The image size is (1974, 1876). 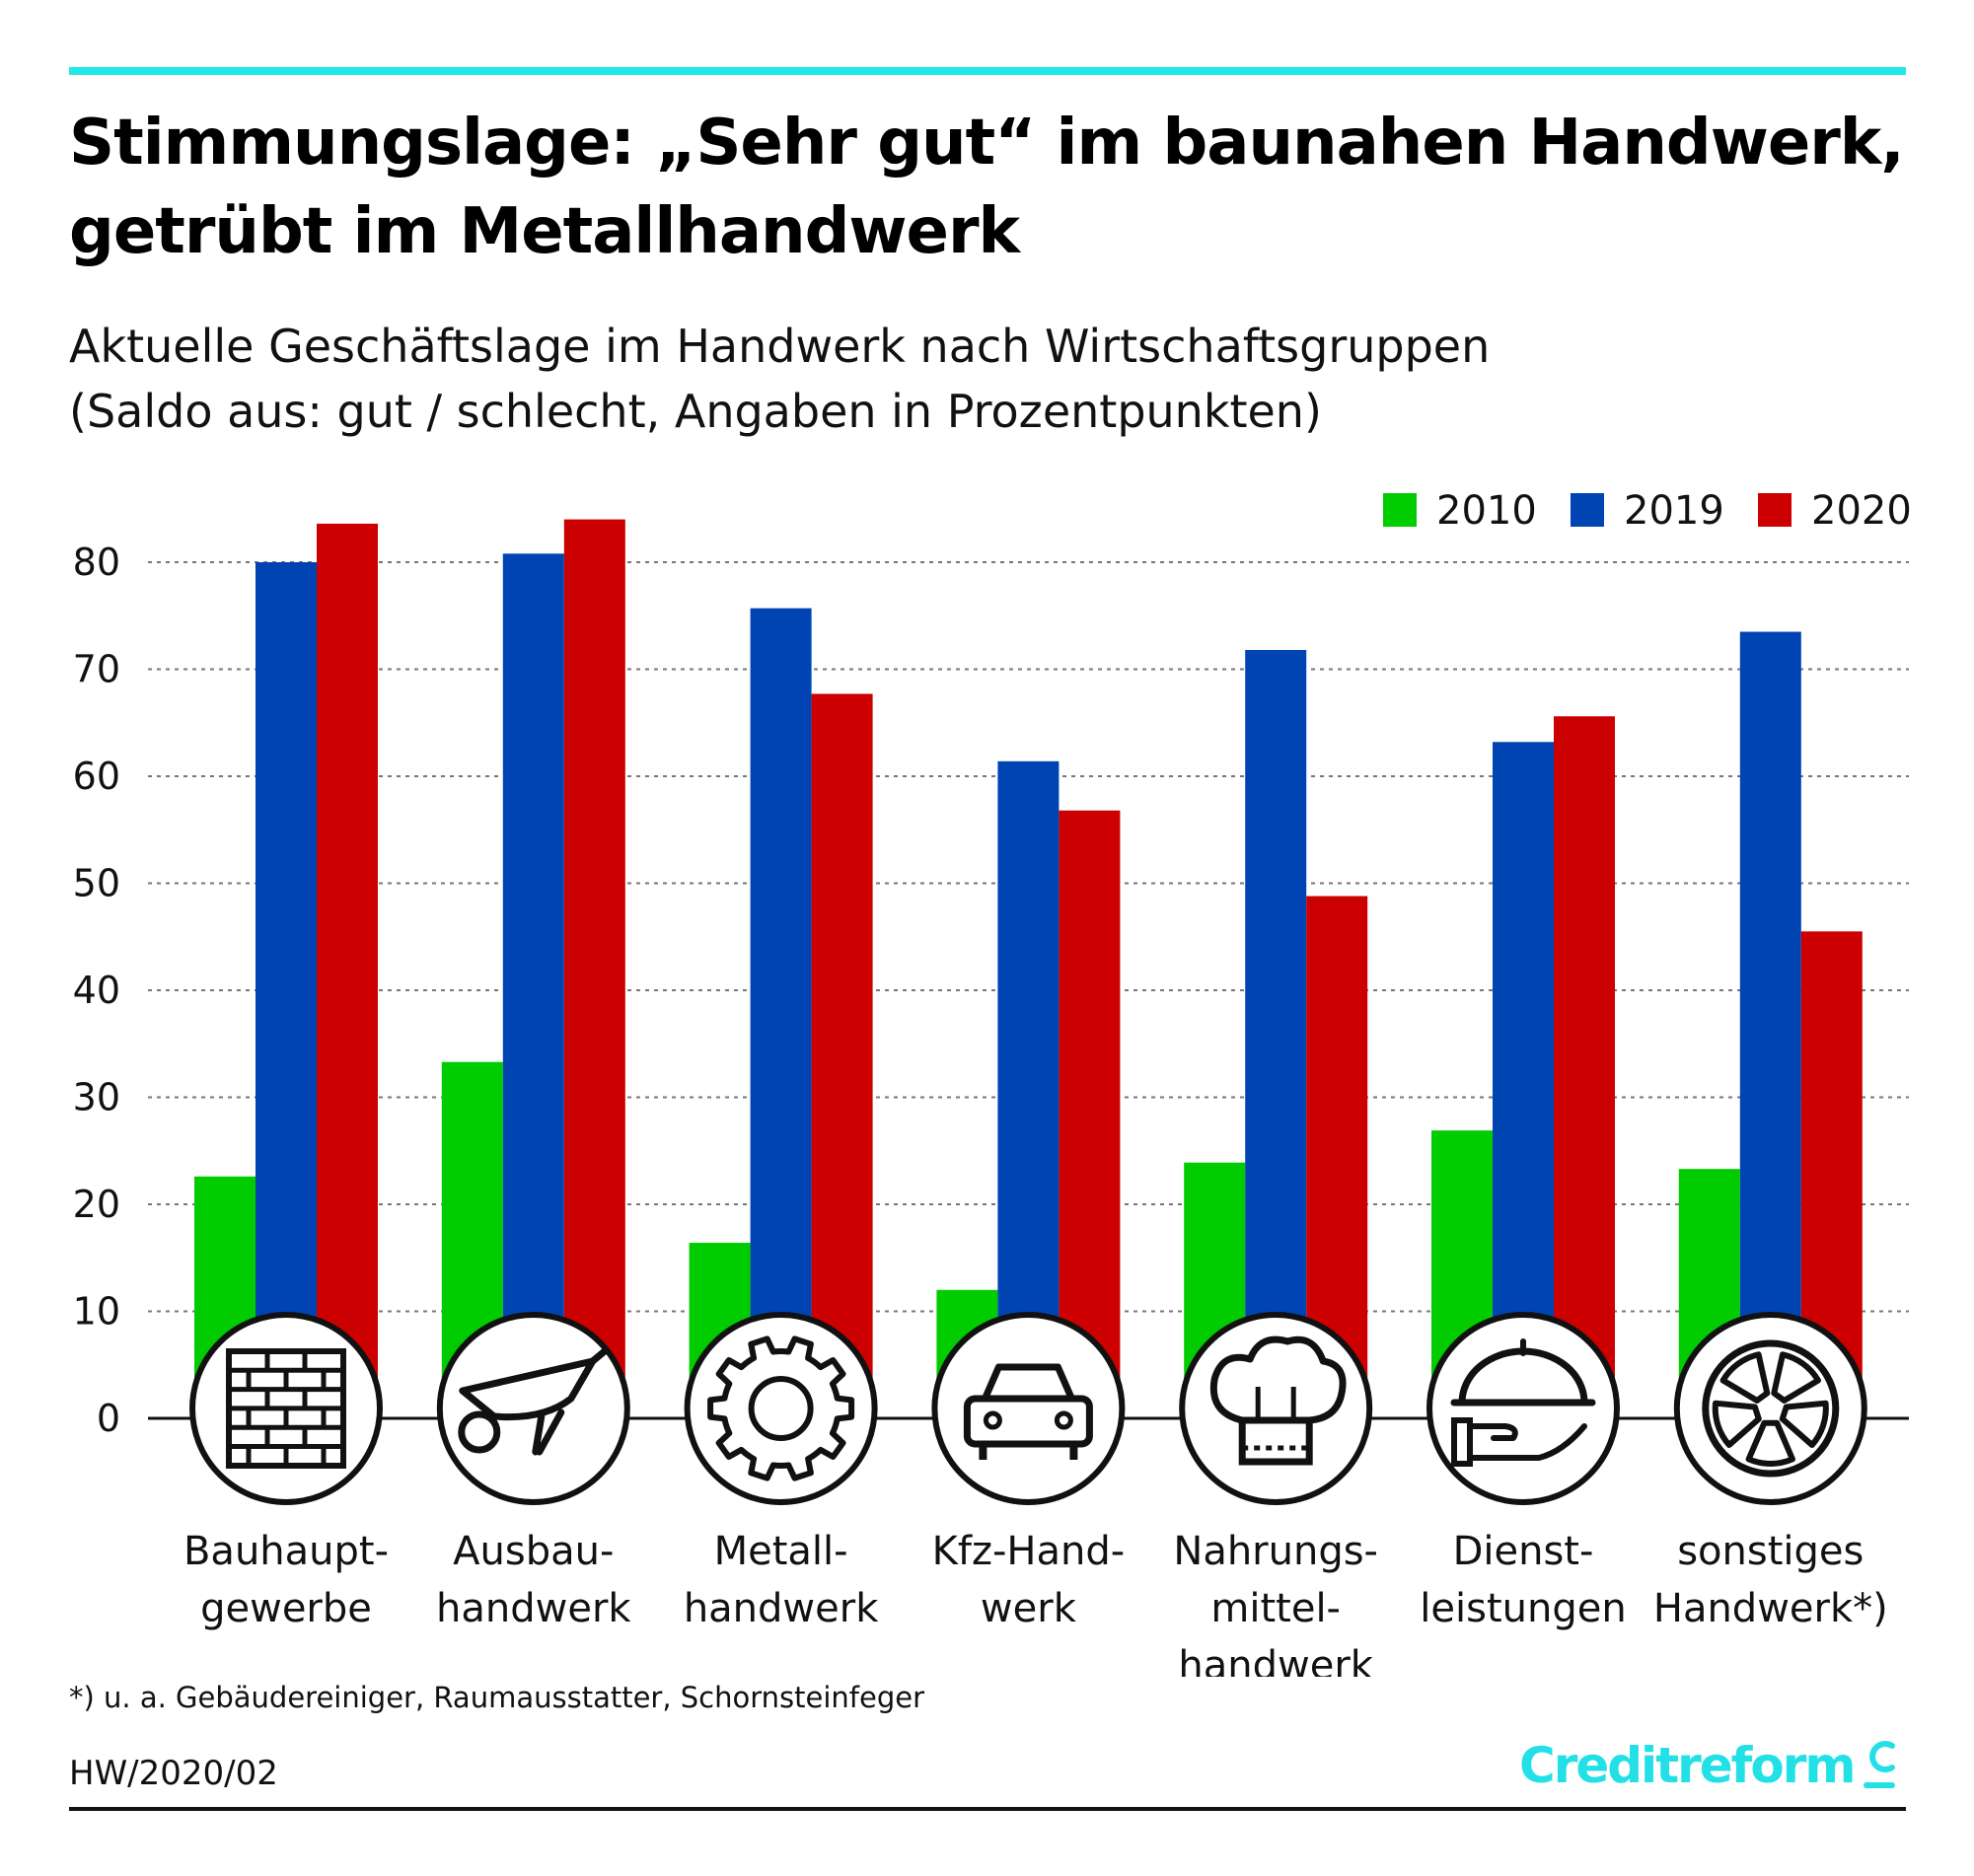 I want to click on y-axis-ticks: 0 10 20 30 40 50 60 70 80, so click(x=96, y=990).